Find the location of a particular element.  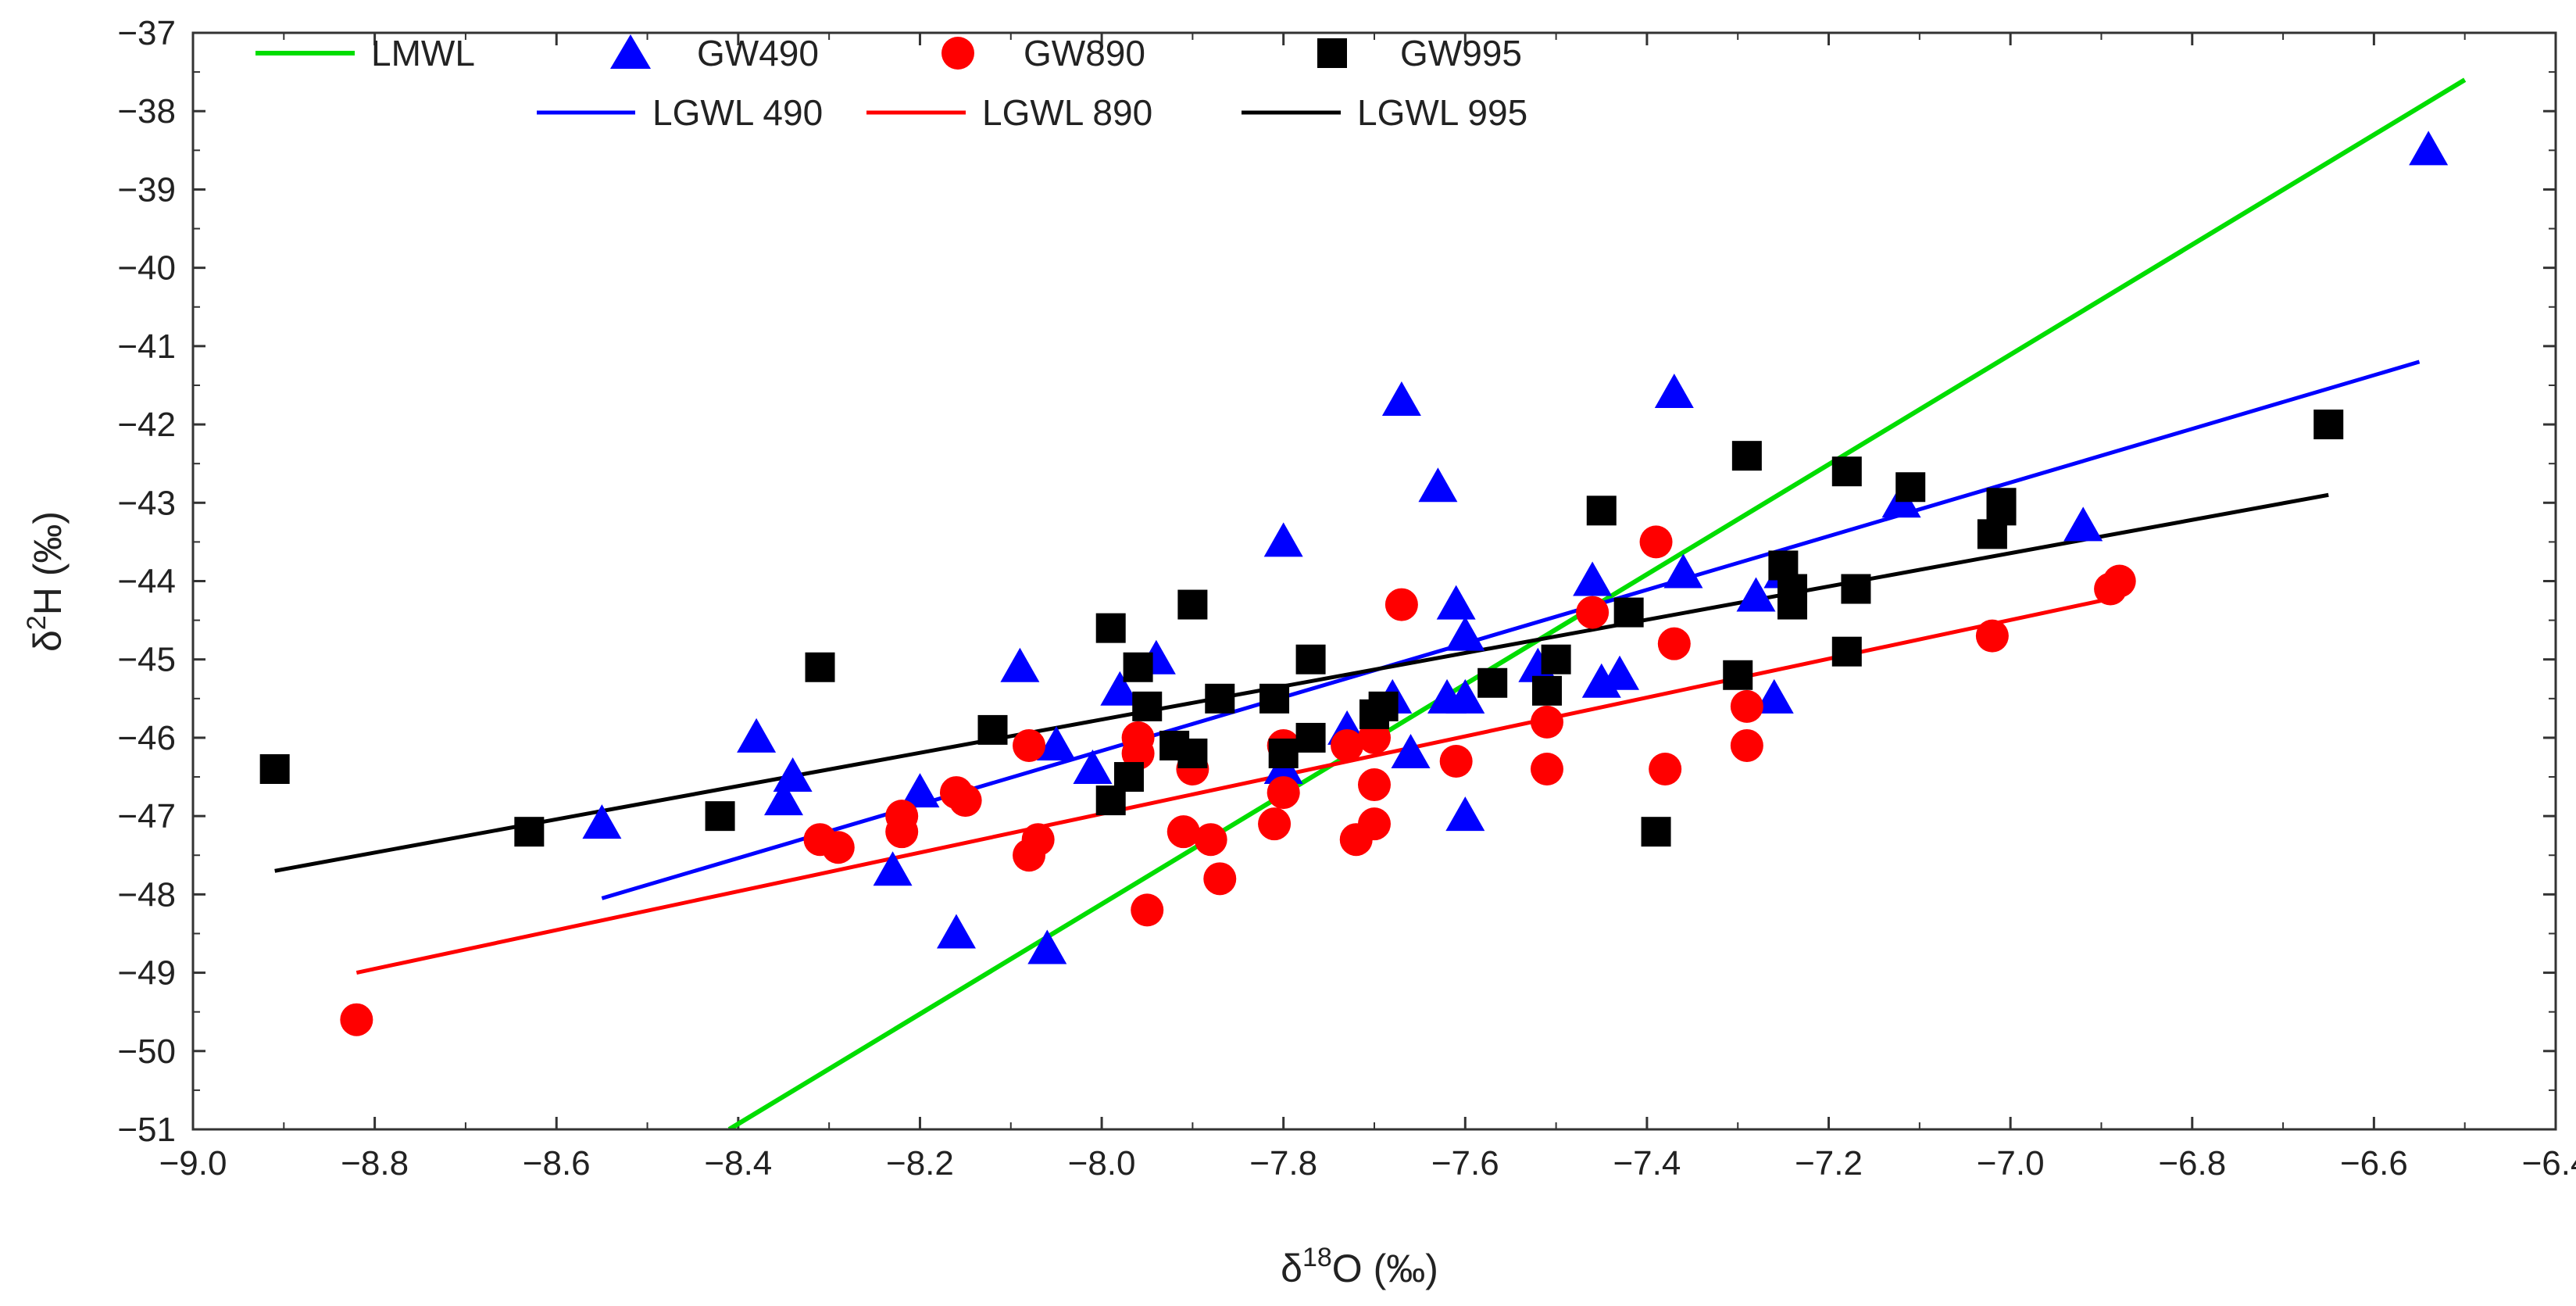

y-tick-label: −39 is located at coordinates (147, 189).